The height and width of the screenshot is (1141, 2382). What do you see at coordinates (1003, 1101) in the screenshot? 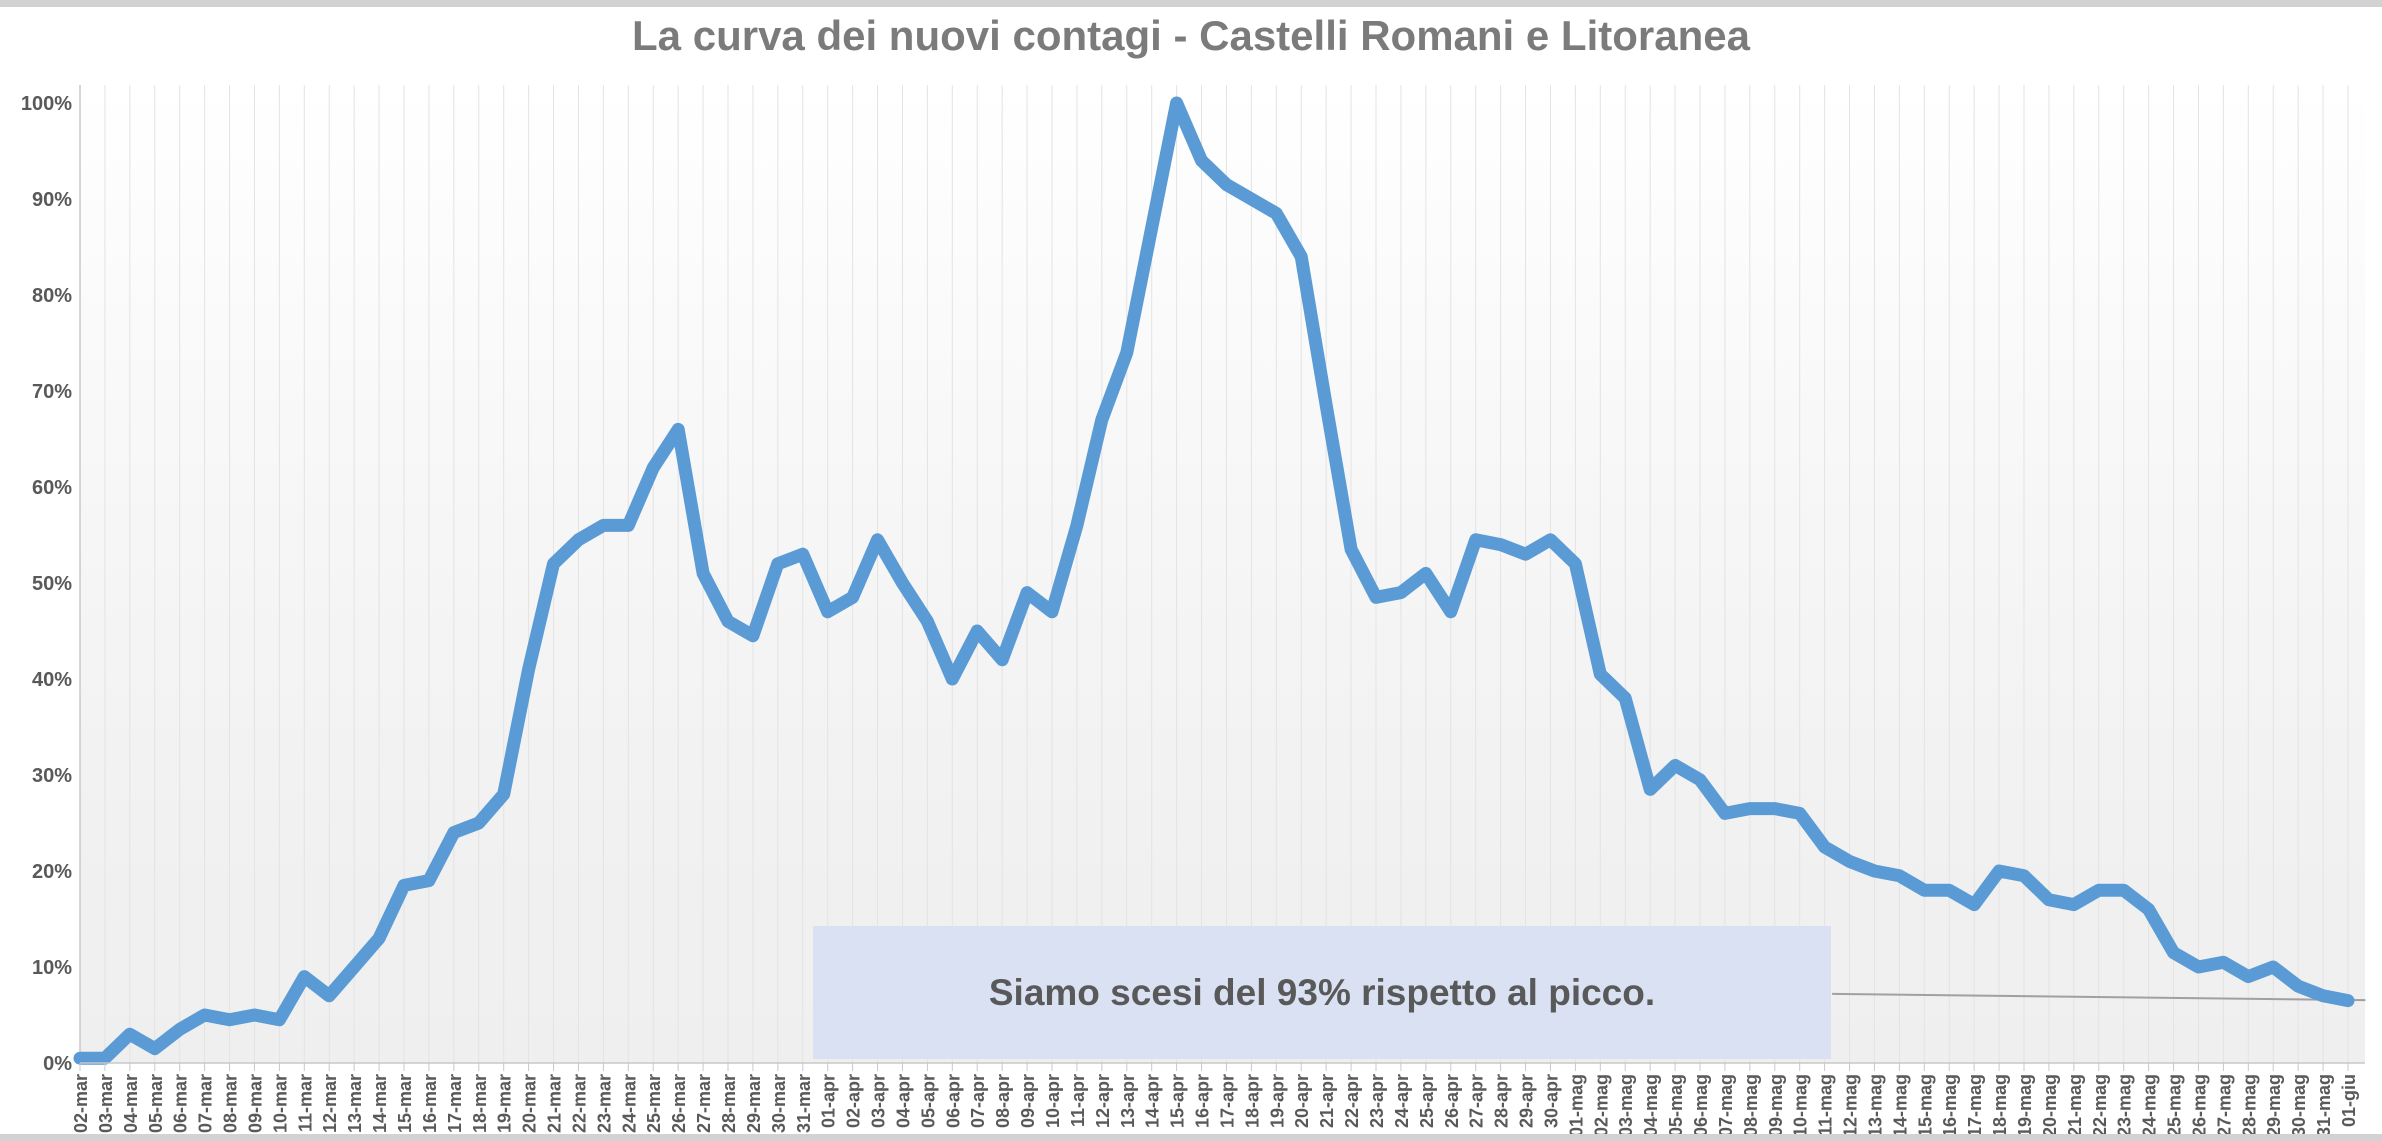
I see `x-axis-label: 08-apr` at bounding box center [1003, 1101].